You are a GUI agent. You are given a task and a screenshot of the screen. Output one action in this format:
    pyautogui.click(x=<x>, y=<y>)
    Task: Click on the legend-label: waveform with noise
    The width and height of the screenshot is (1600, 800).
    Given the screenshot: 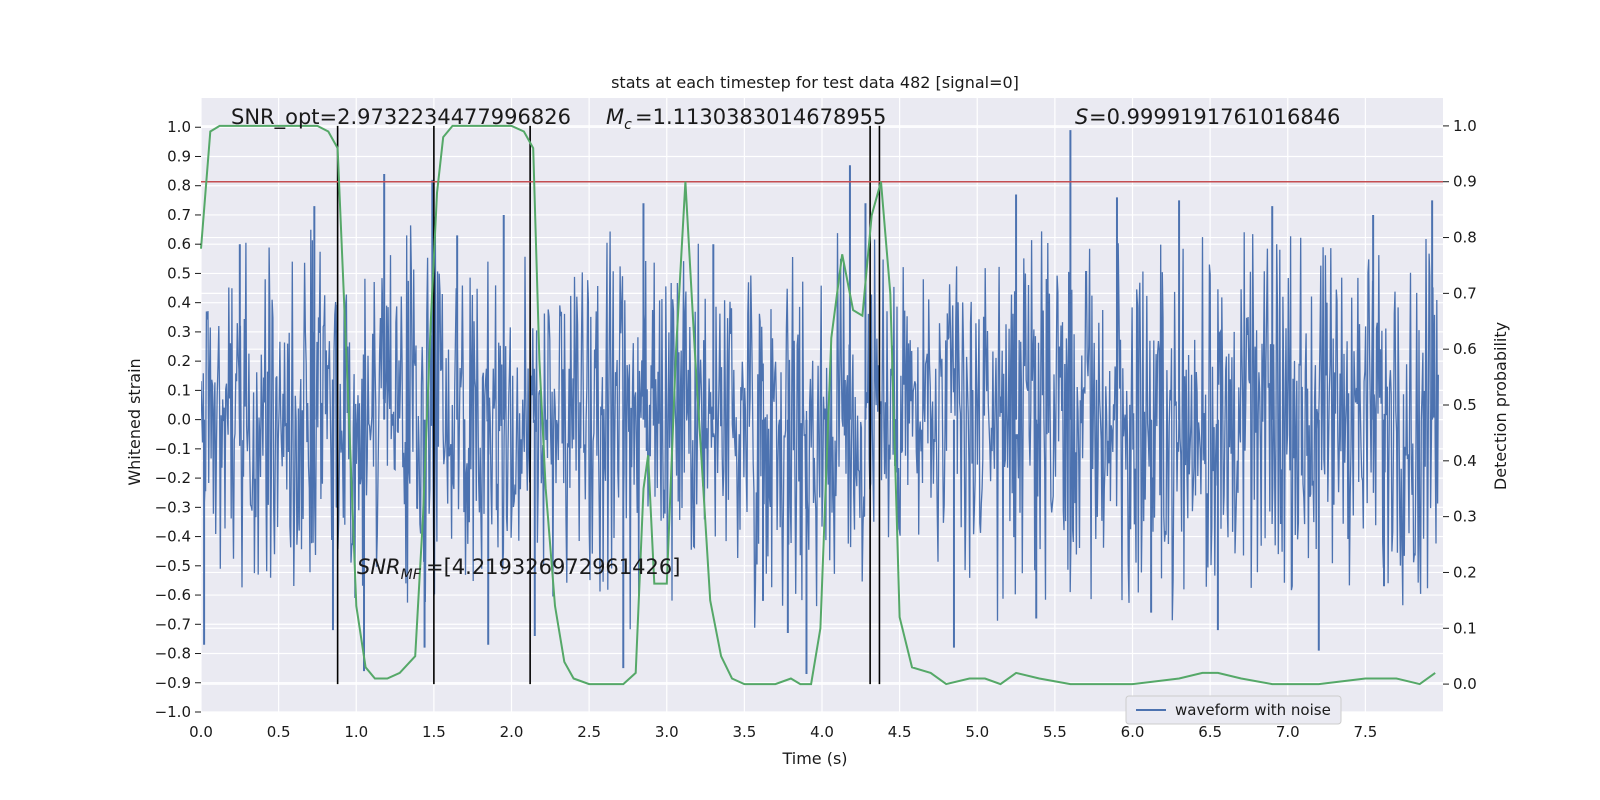 What is the action you would take?
    pyautogui.click(x=1253, y=710)
    